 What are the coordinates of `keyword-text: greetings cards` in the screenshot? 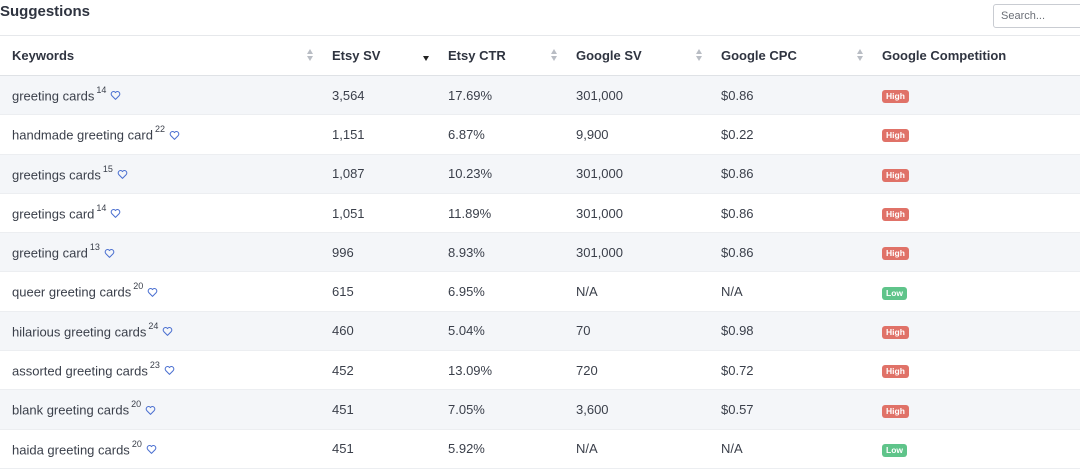 It's located at (56, 174).